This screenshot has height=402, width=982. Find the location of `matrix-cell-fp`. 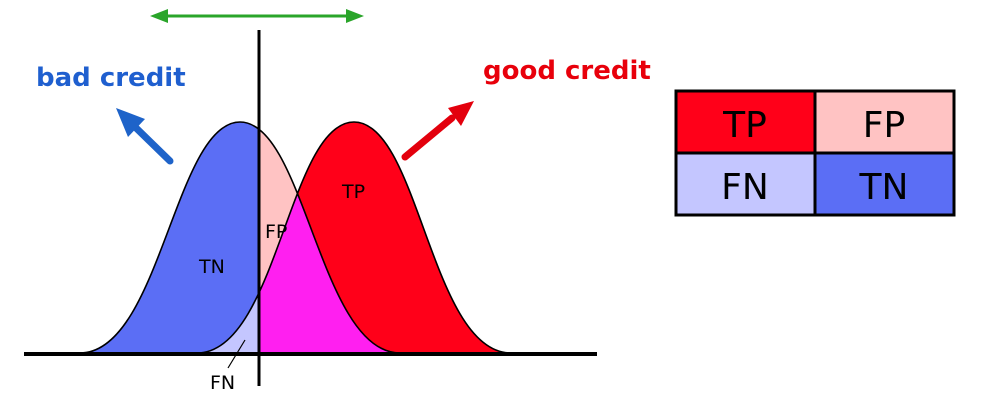

matrix-cell-fp is located at coordinates (884, 122).